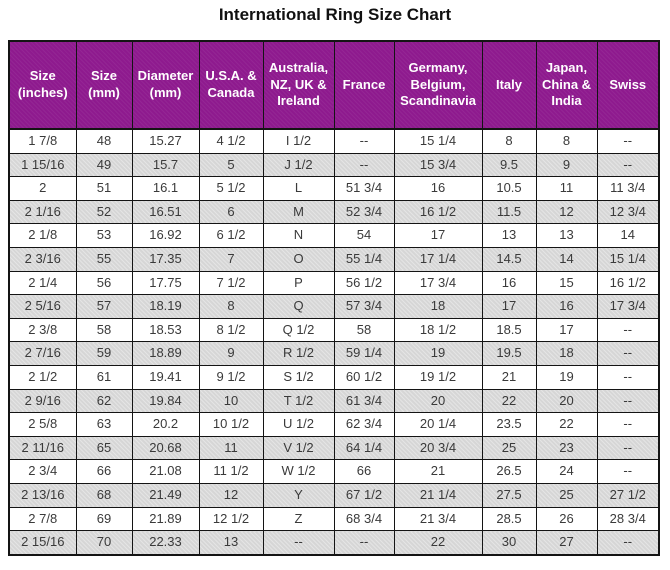  I want to click on table-cell: 2, so click(42, 188).